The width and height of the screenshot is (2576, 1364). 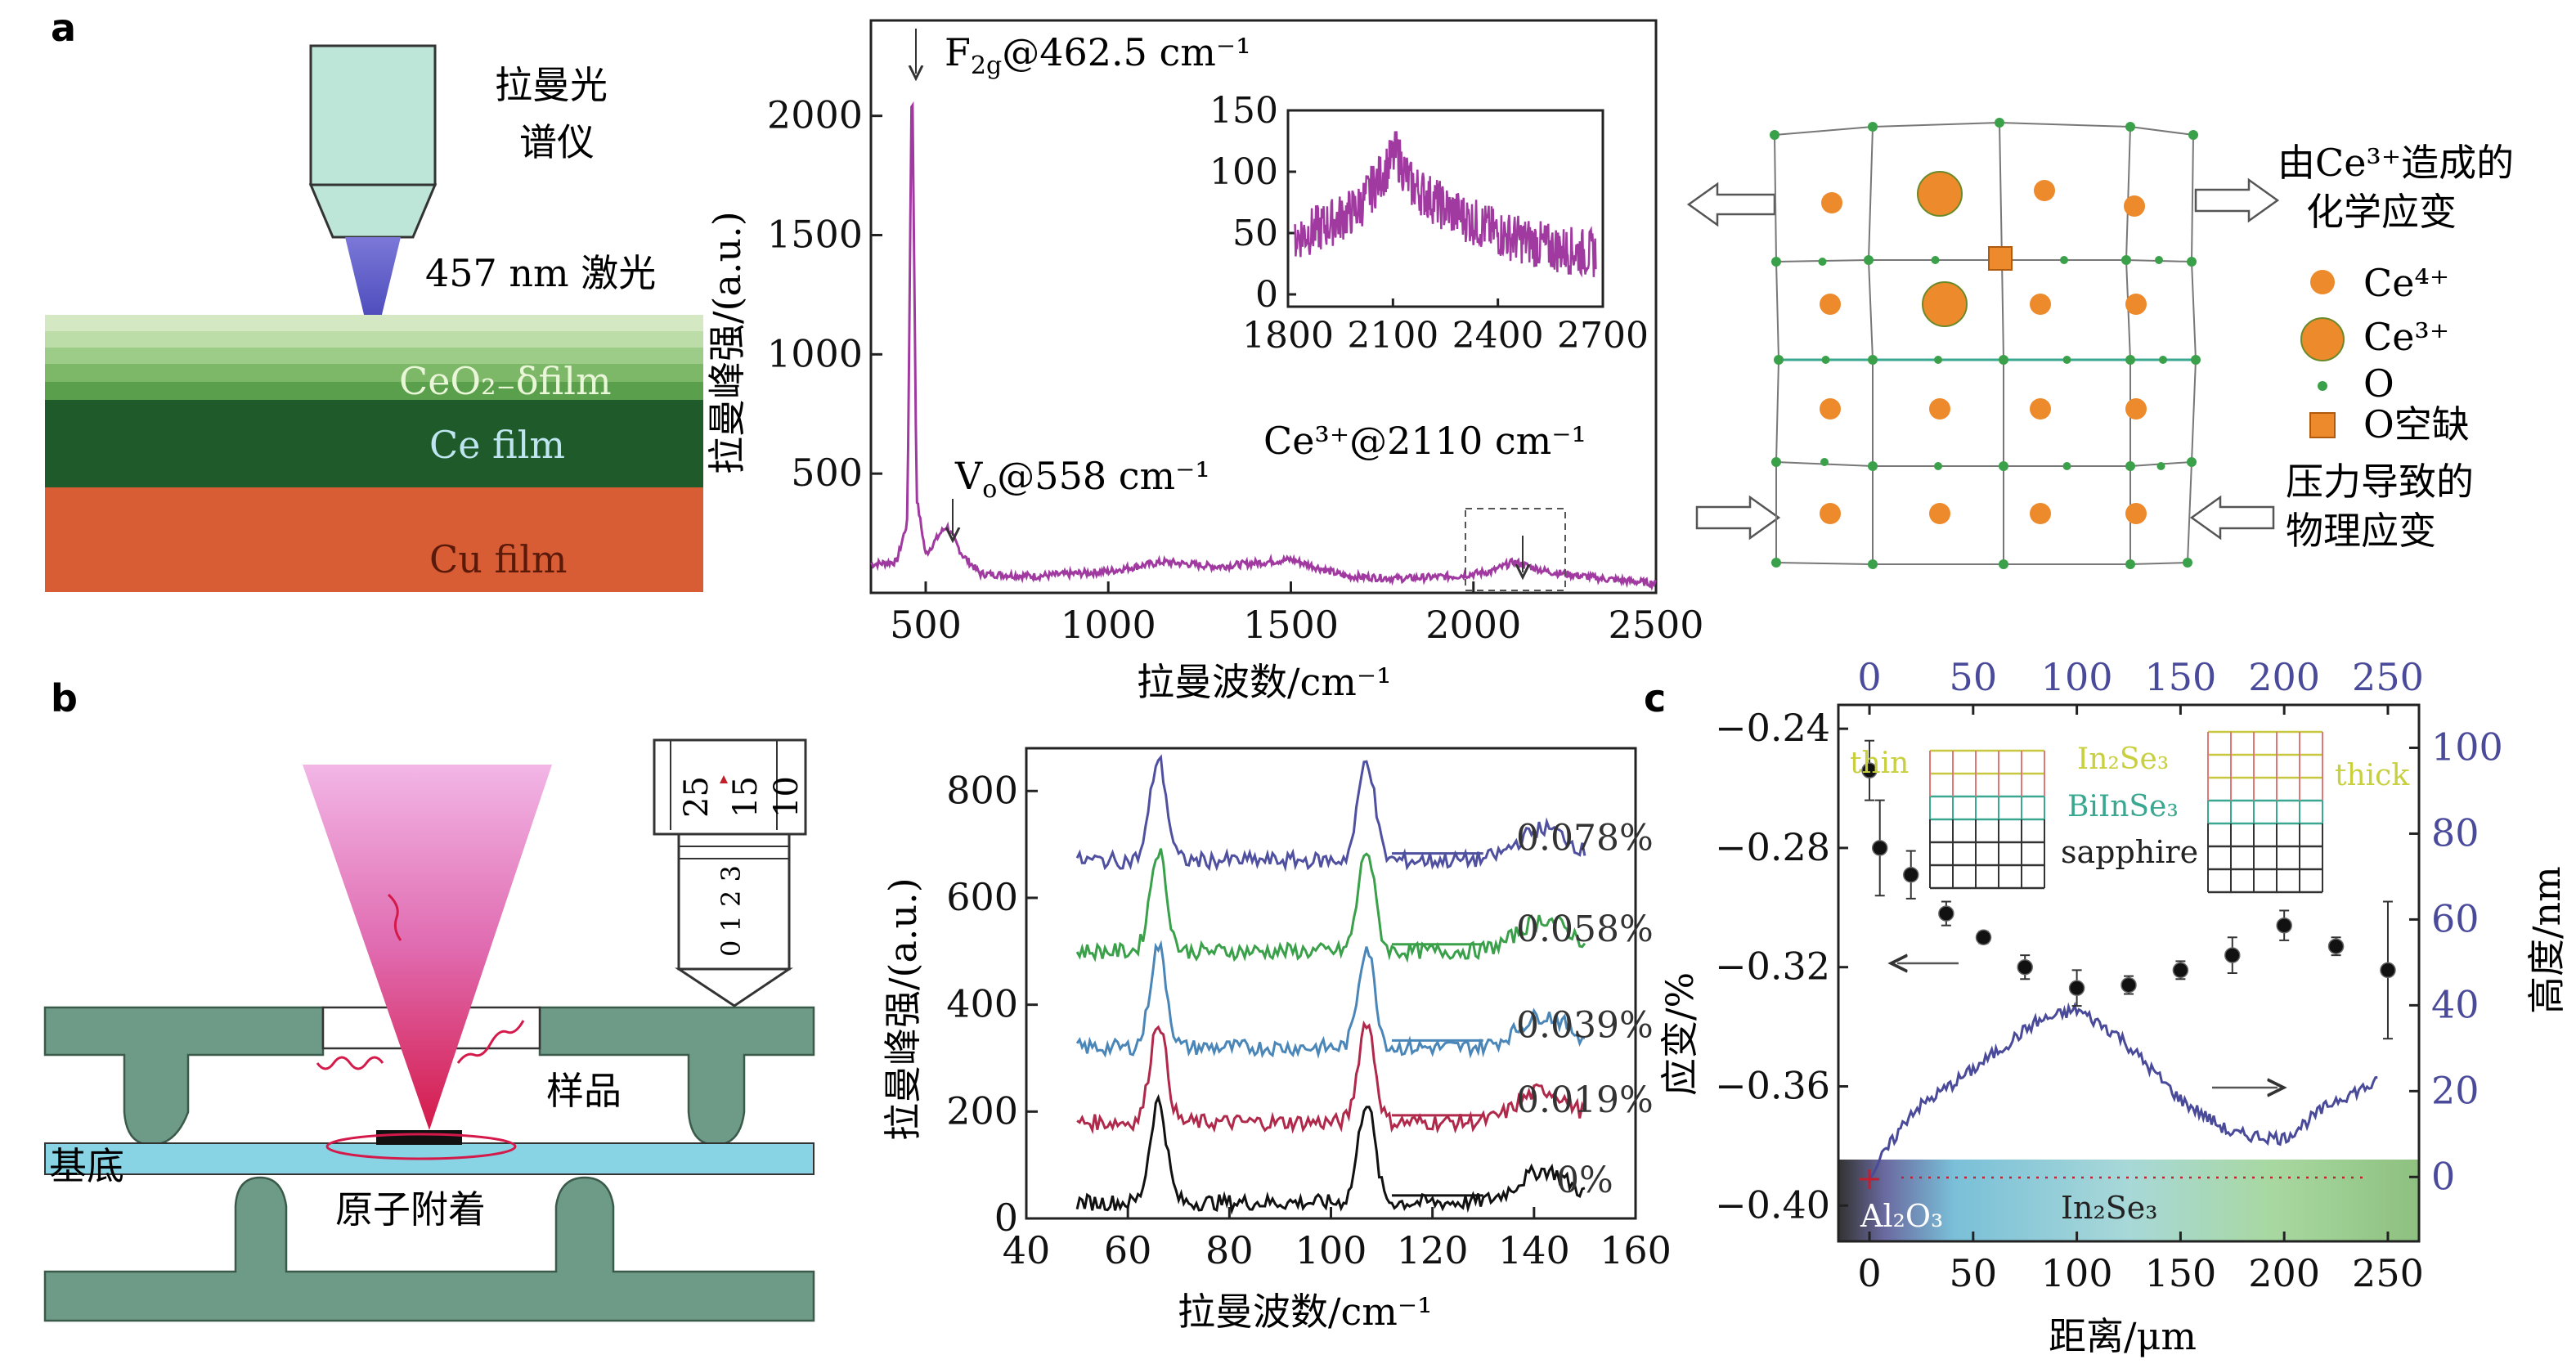 What do you see at coordinates (2123, 806) in the screenshot?
I see `inset-bilnse3-label: BiInSe₃` at bounding box center [2123, 806].